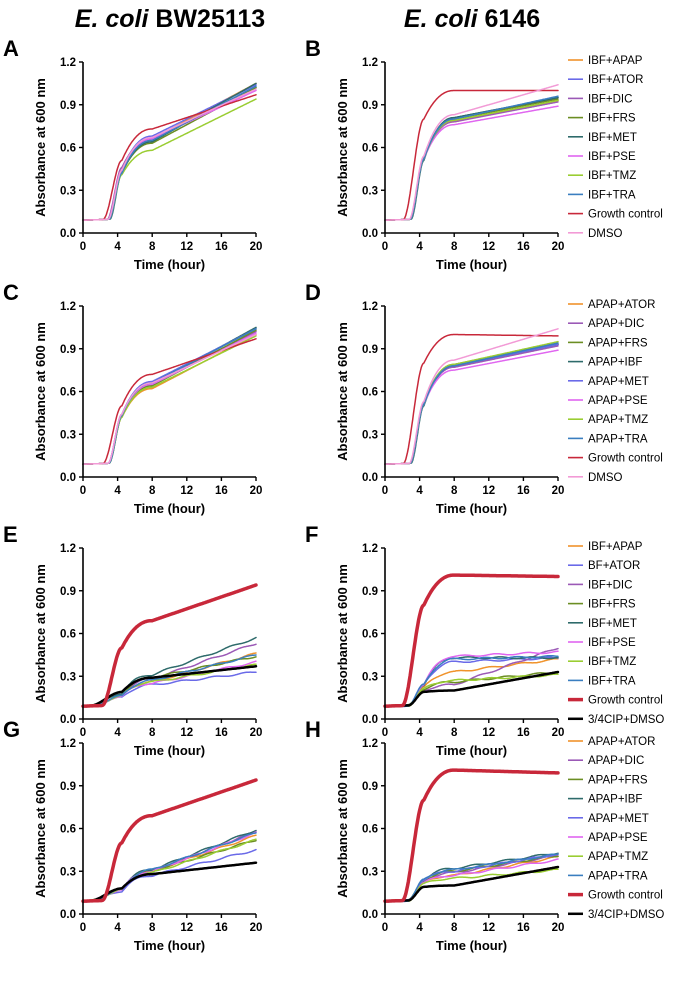 This screenshot has height=999, width=694. What do you see at coordinates (313, 292) in the screenshot?
I see `panel-letter-d: D` at bounding box center [313, 292].